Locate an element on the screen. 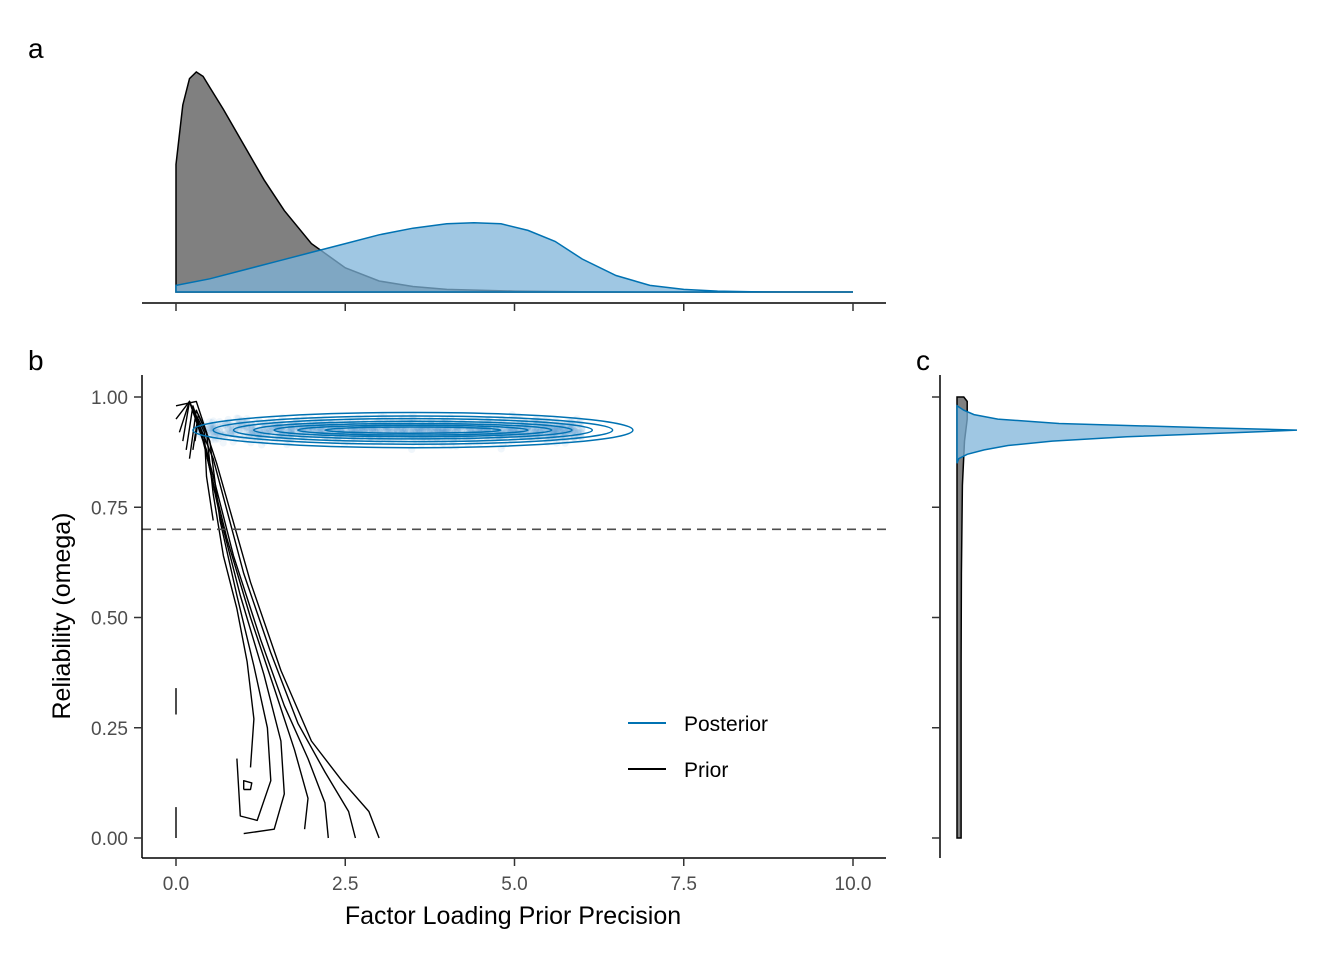 This screenshot has width=1344, height=960. panel-a-tag: a is located at coordinates (36, 48).